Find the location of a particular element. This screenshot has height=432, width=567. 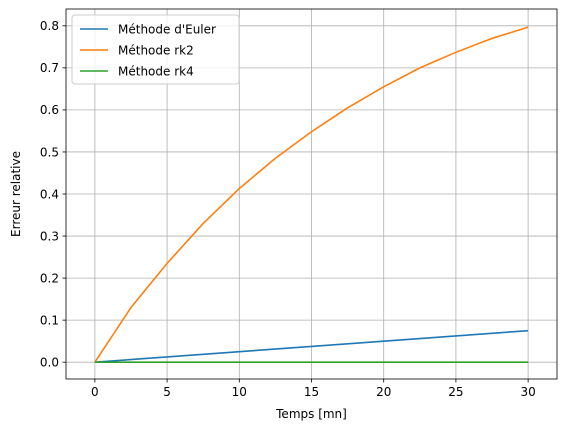

legend-label: Méthode rk2 is located at coordinates (156, 50).